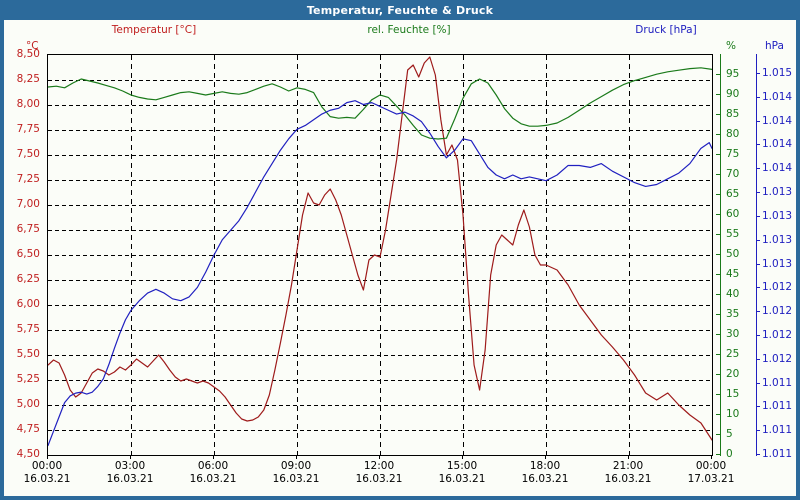 This screenshot has height=500, width=800. What do you see at coordinates (733, 254) in the screenshot?
I see `y-tick-humidity: 50` at bounding box center [733, 254].